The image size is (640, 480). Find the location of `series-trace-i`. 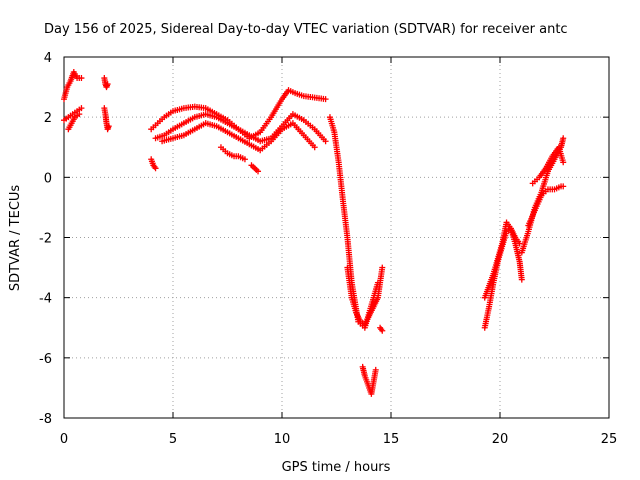

series-trace-i is located at coordinates (238, 137).